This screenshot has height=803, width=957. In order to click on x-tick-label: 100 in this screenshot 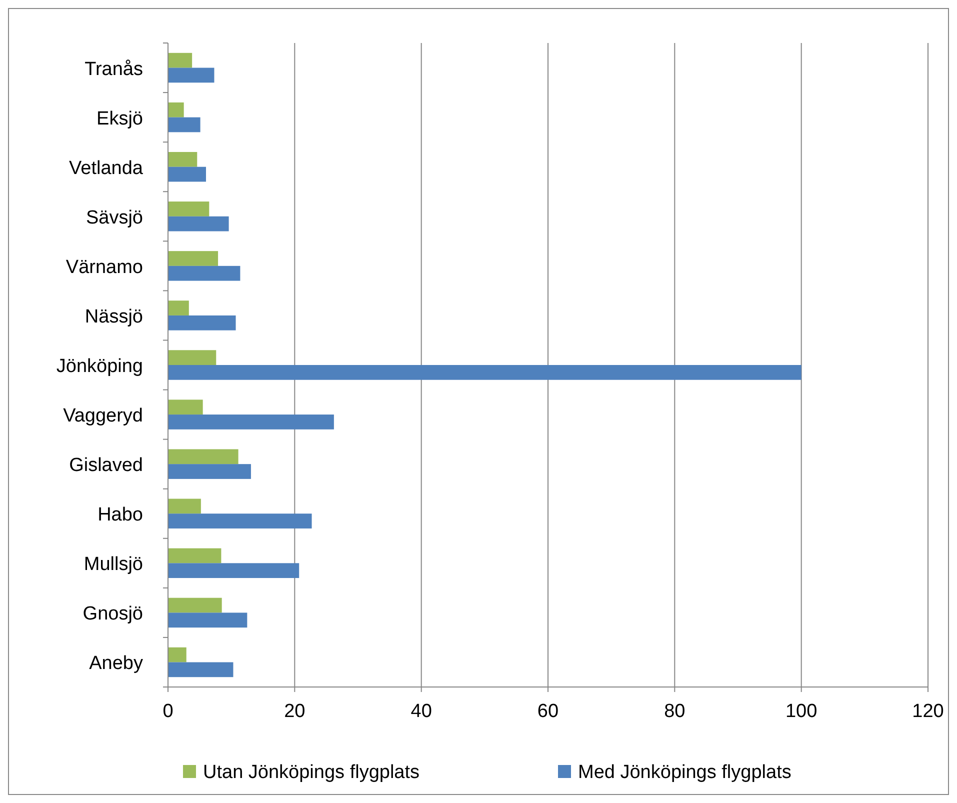, I will do `click(801, 711)`.